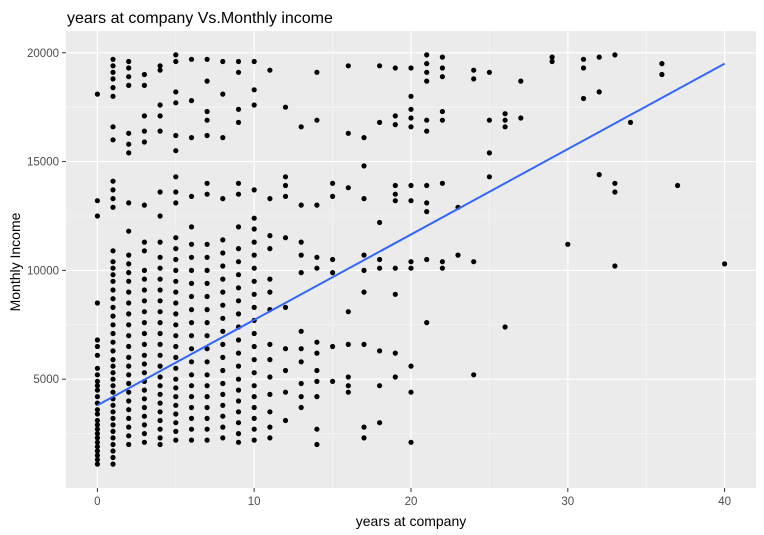 Image resolution: width=764 pixels, height=535 pixels. I want to click on x-tick-label: 40, so click(724, 502).